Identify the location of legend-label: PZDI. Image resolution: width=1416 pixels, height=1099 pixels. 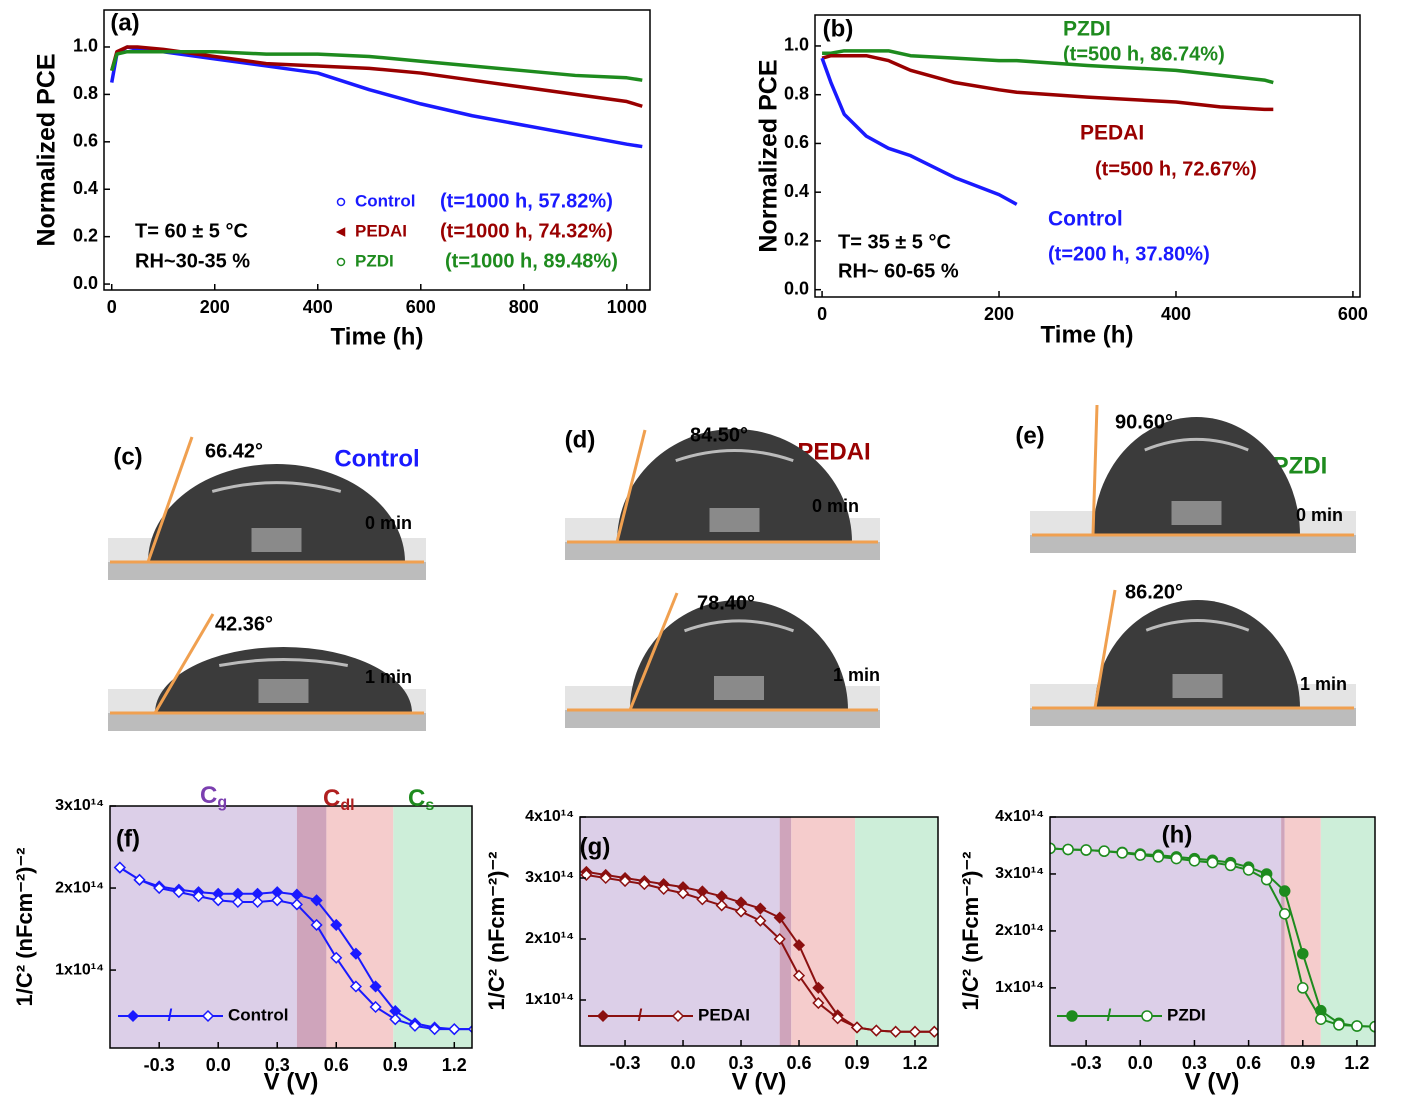
(1186, 1014).